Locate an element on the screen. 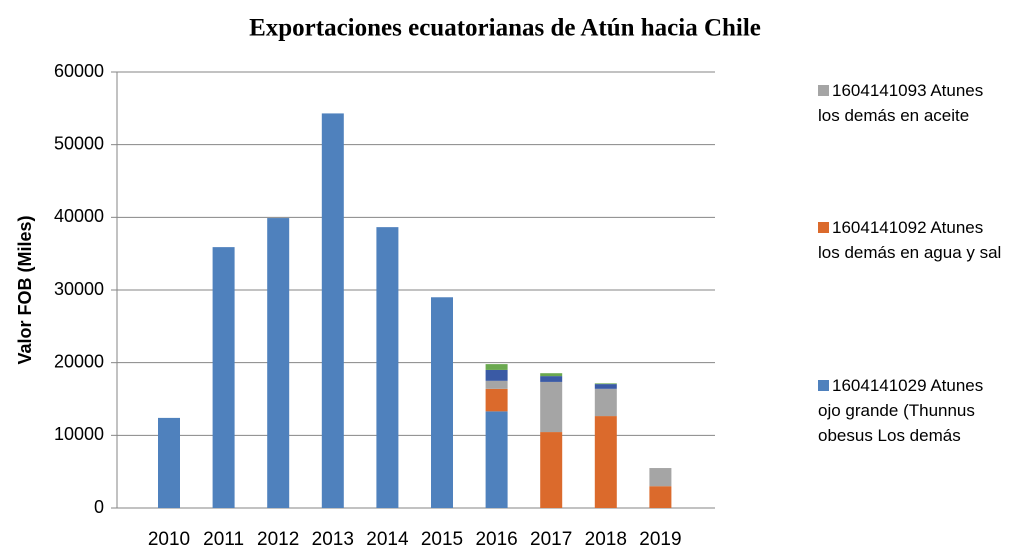 The height and width of the screenshot is (553, 1016). y-tick-label: 30000 is located at coordinates (79, 289).